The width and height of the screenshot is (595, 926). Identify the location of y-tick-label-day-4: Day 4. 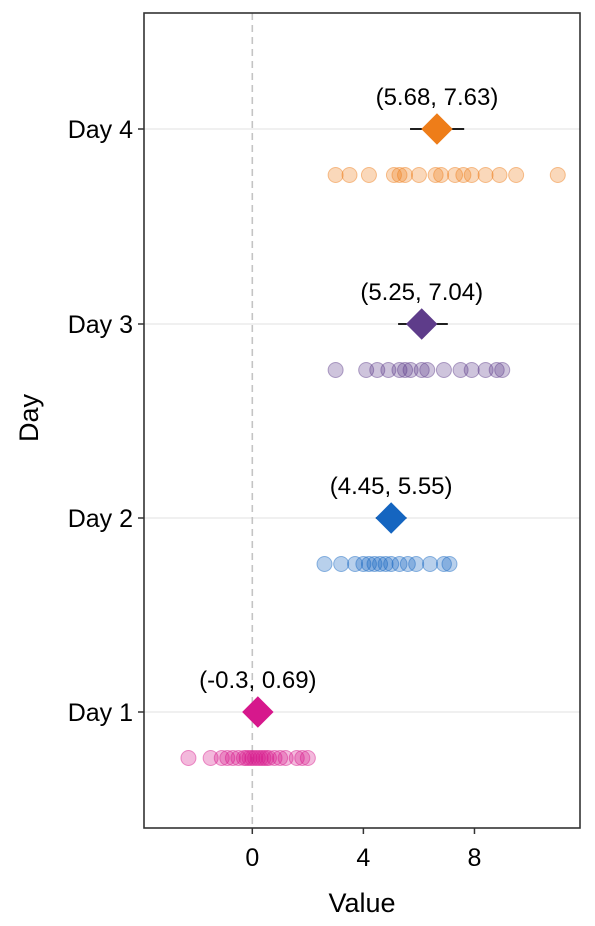
(100, 130).